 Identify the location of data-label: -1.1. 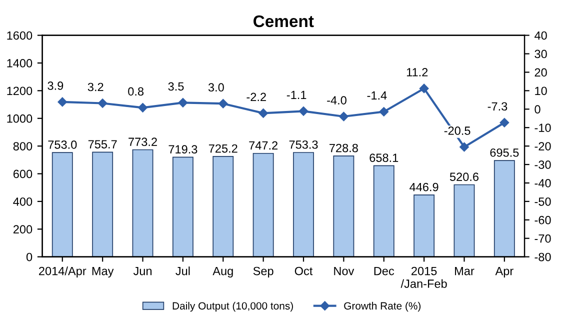
(296, 94).